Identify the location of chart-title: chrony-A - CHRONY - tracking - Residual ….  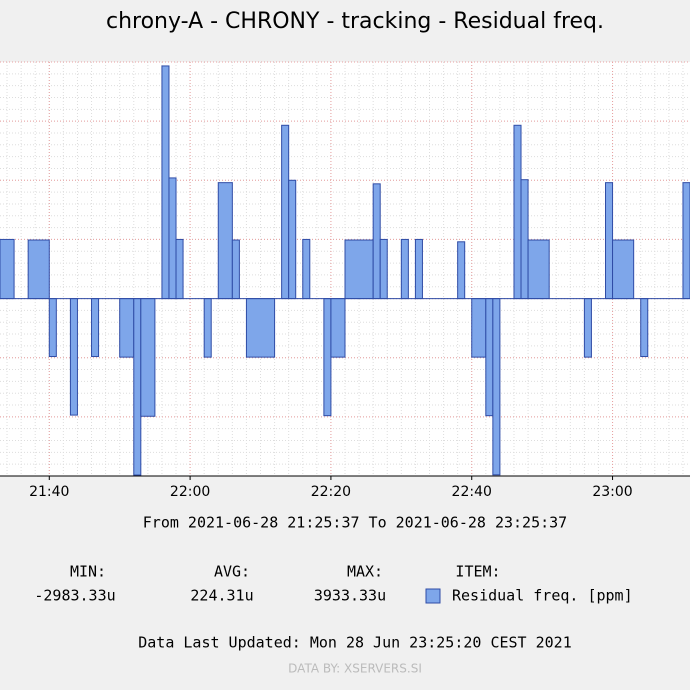
(355, 21).